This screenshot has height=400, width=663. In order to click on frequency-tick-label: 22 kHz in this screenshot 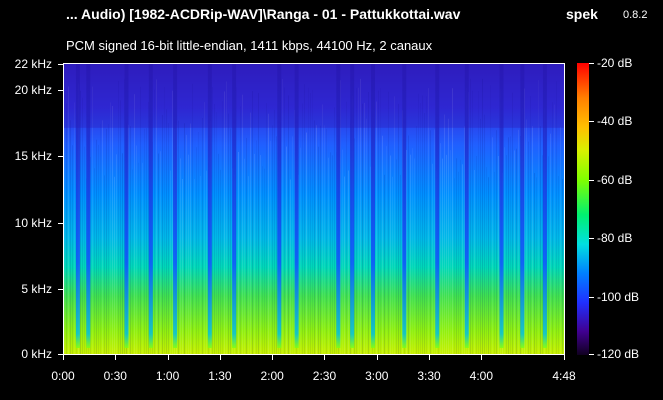, I will do `click(33, 63)`.